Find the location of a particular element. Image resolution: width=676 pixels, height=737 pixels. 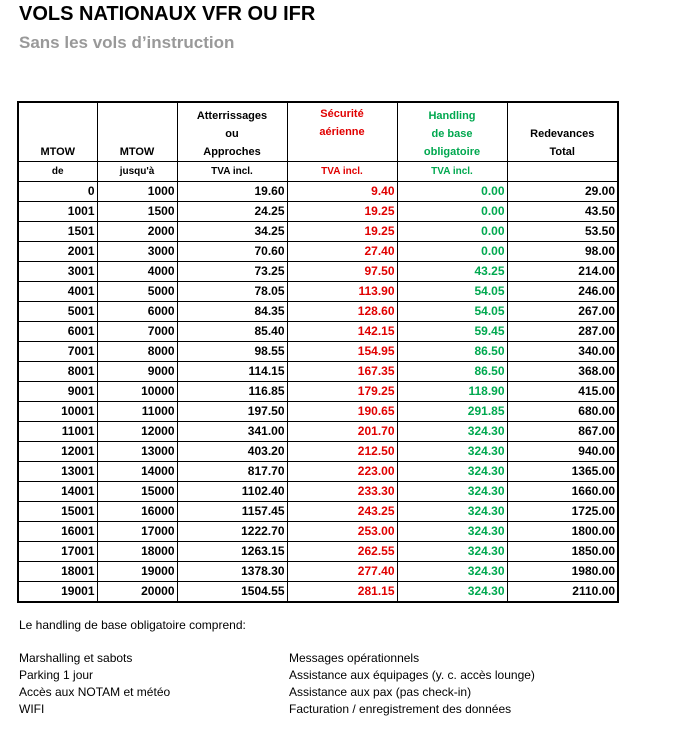

cell: 97.50 is located at coordinates (342, 271).